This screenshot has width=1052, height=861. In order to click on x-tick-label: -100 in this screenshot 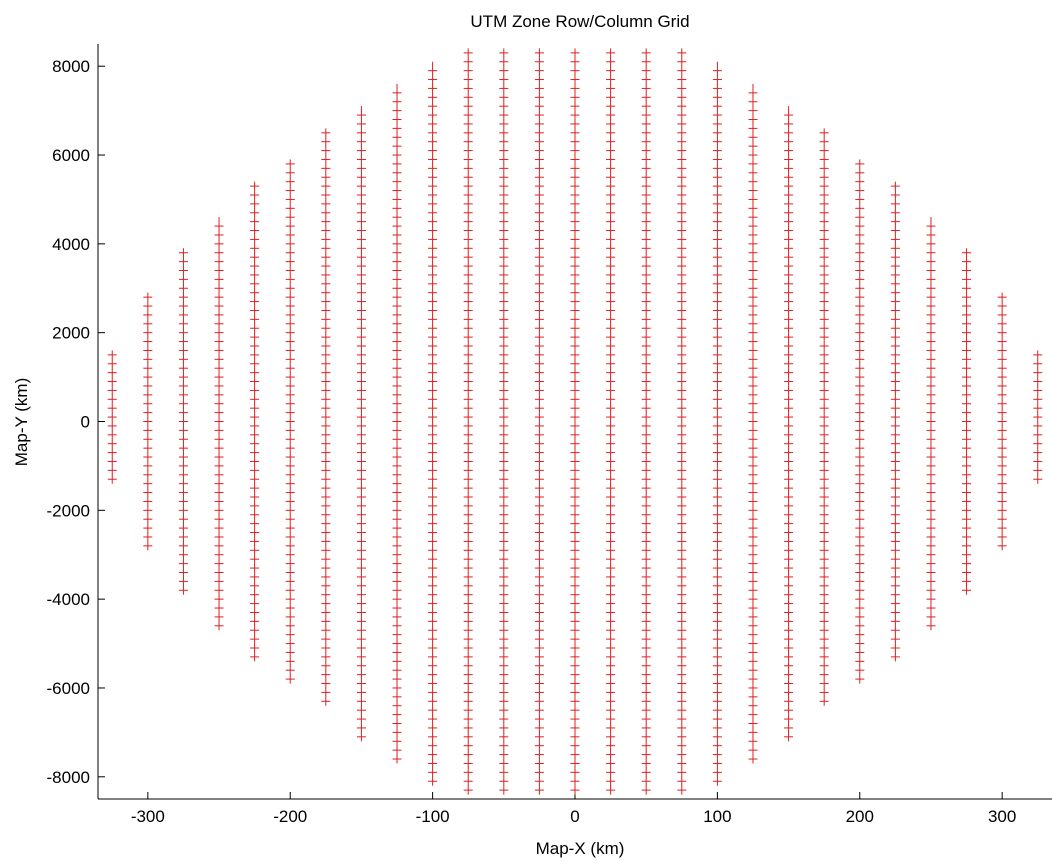, I will do `click(433, 816)`.